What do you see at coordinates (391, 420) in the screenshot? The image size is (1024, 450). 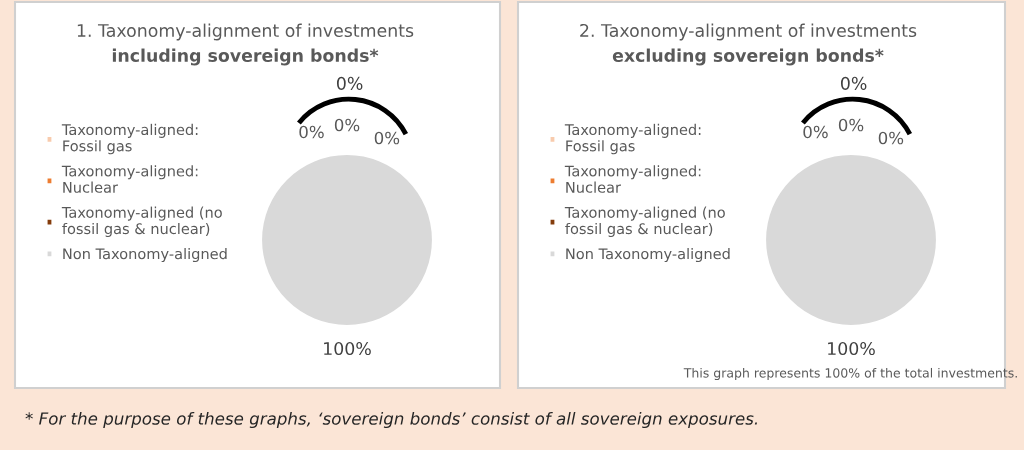 I see `text: * For the purpose of these graphs, ‘sovereign bonds’ consist of all sovereign exposures.` at bounding box center [391, 420].